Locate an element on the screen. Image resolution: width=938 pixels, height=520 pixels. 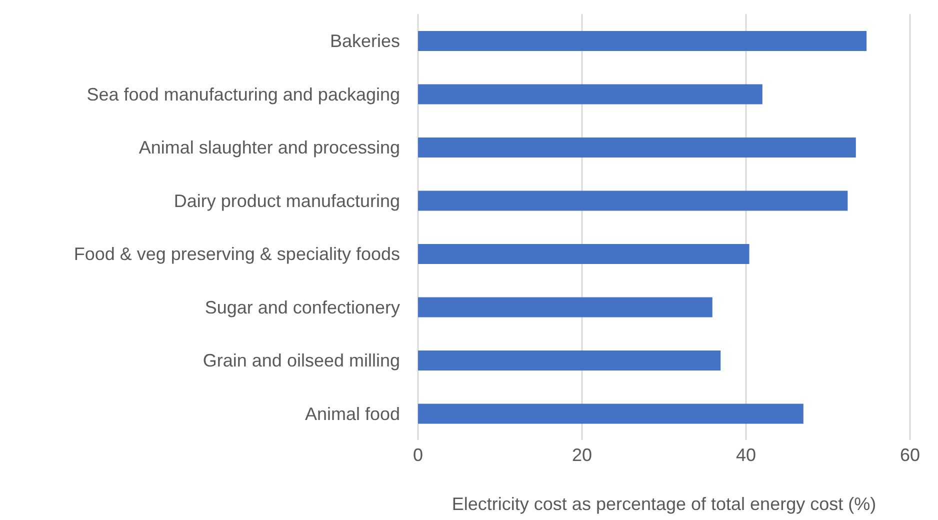
x-tick-label: 0 is located at coordinates (418, 454).